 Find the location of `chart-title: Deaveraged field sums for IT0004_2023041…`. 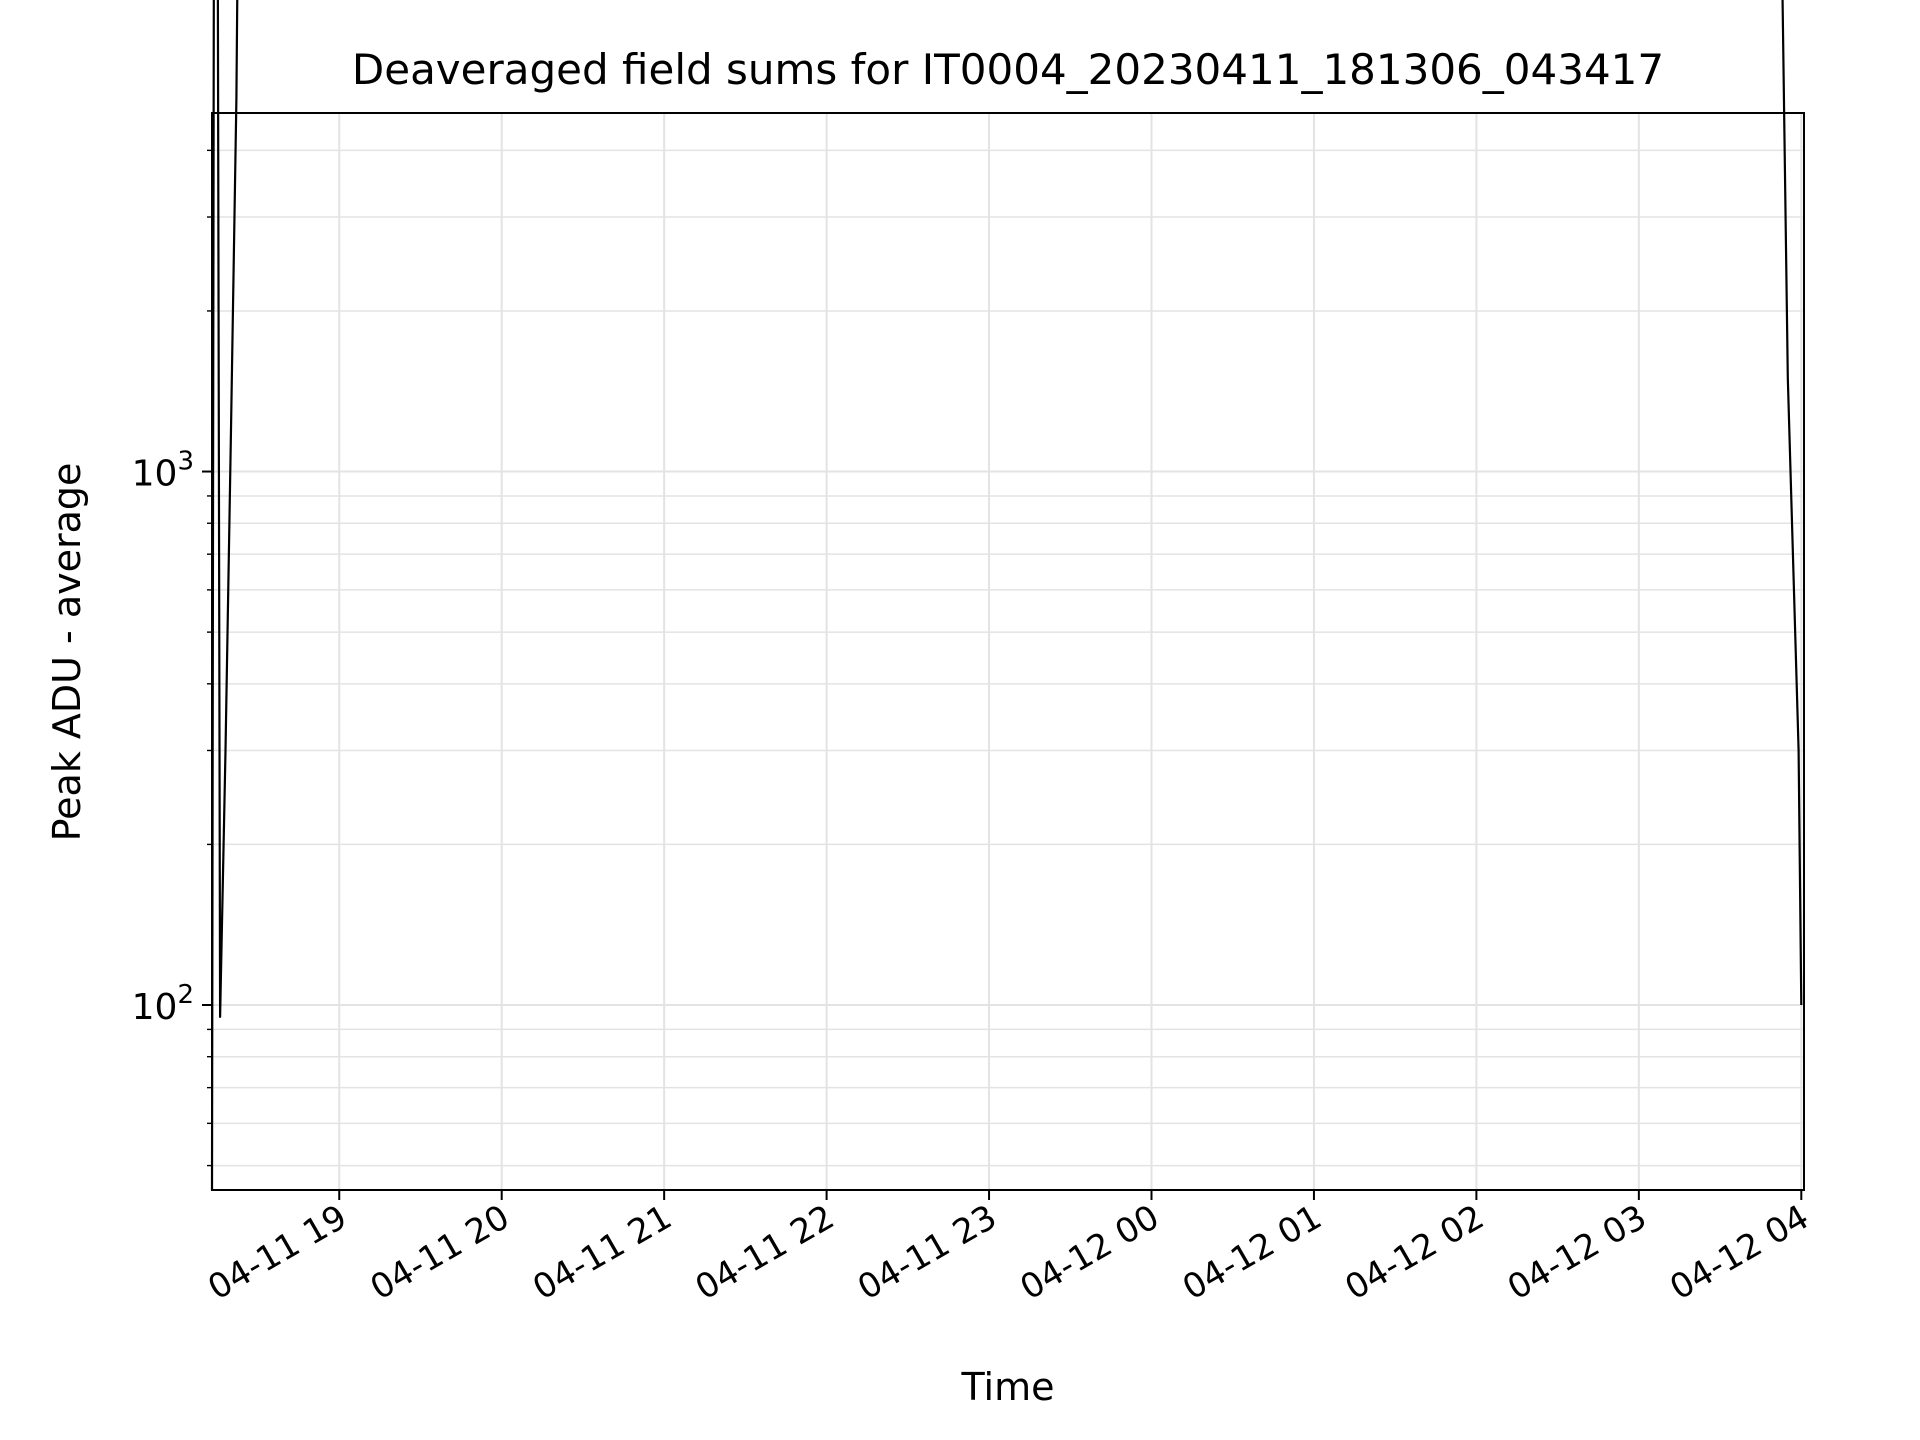

chart-title: Deaveraged field sums for IT0004_2023041… is located at coordinates (1008, 69).